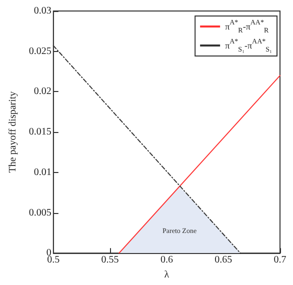 The height and width of the screenshot is (285, 293). Describe the element at coordinates (110, 260) in the screenshot. I see `x-tick-label: 0.55` at that location.